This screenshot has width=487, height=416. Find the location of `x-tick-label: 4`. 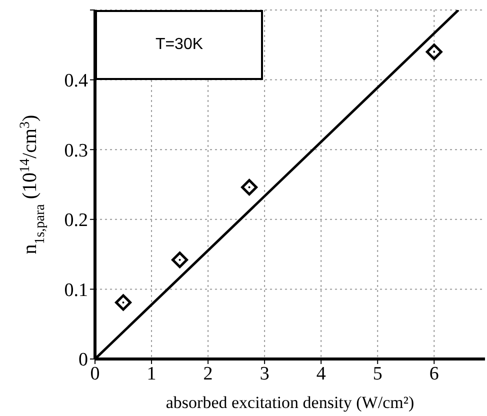

x-tick-label: 4 is located at coordinates (321, 373).